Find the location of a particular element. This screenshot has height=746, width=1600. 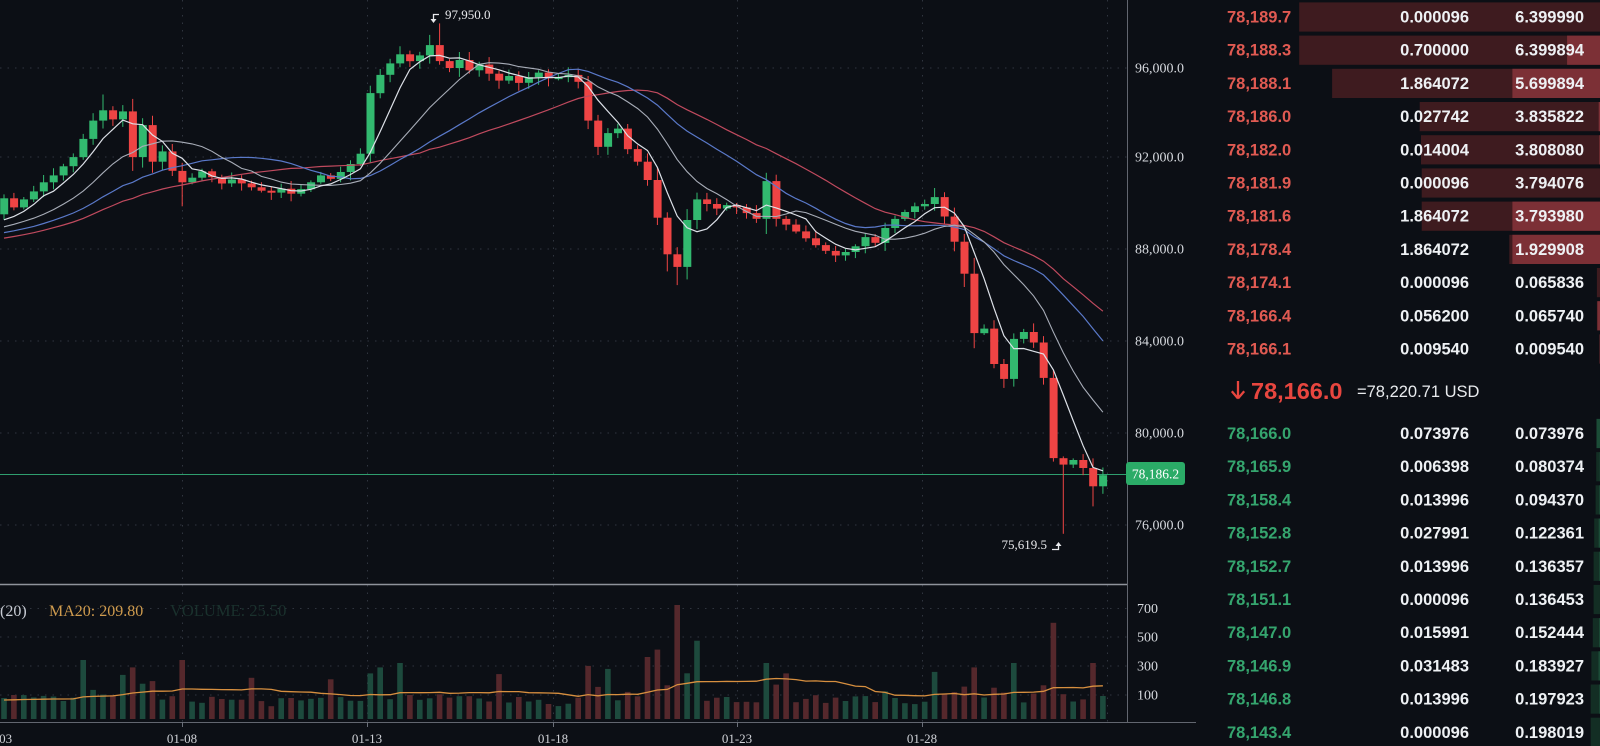

svg-text: 3.794076 is located at coordinates (1549, 184).